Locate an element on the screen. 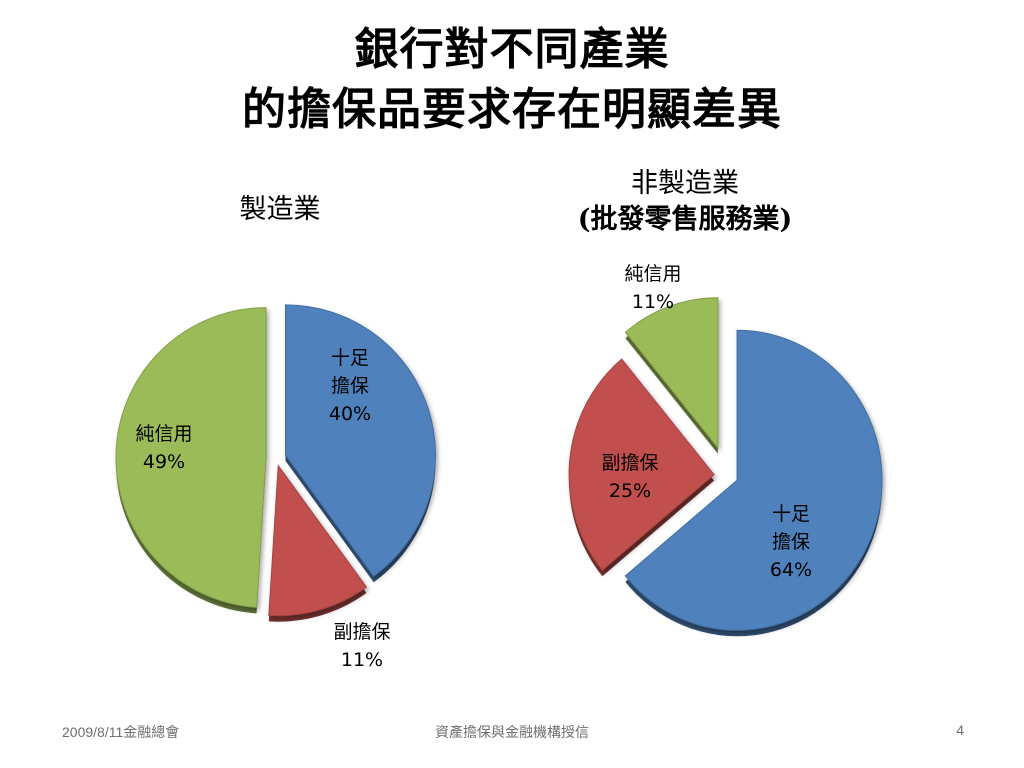 This screenshot has width=1024, height=768. chart-title-non-manufacturing: 非製造業 (批發零售服務業) is located at coordinates (685, 202).